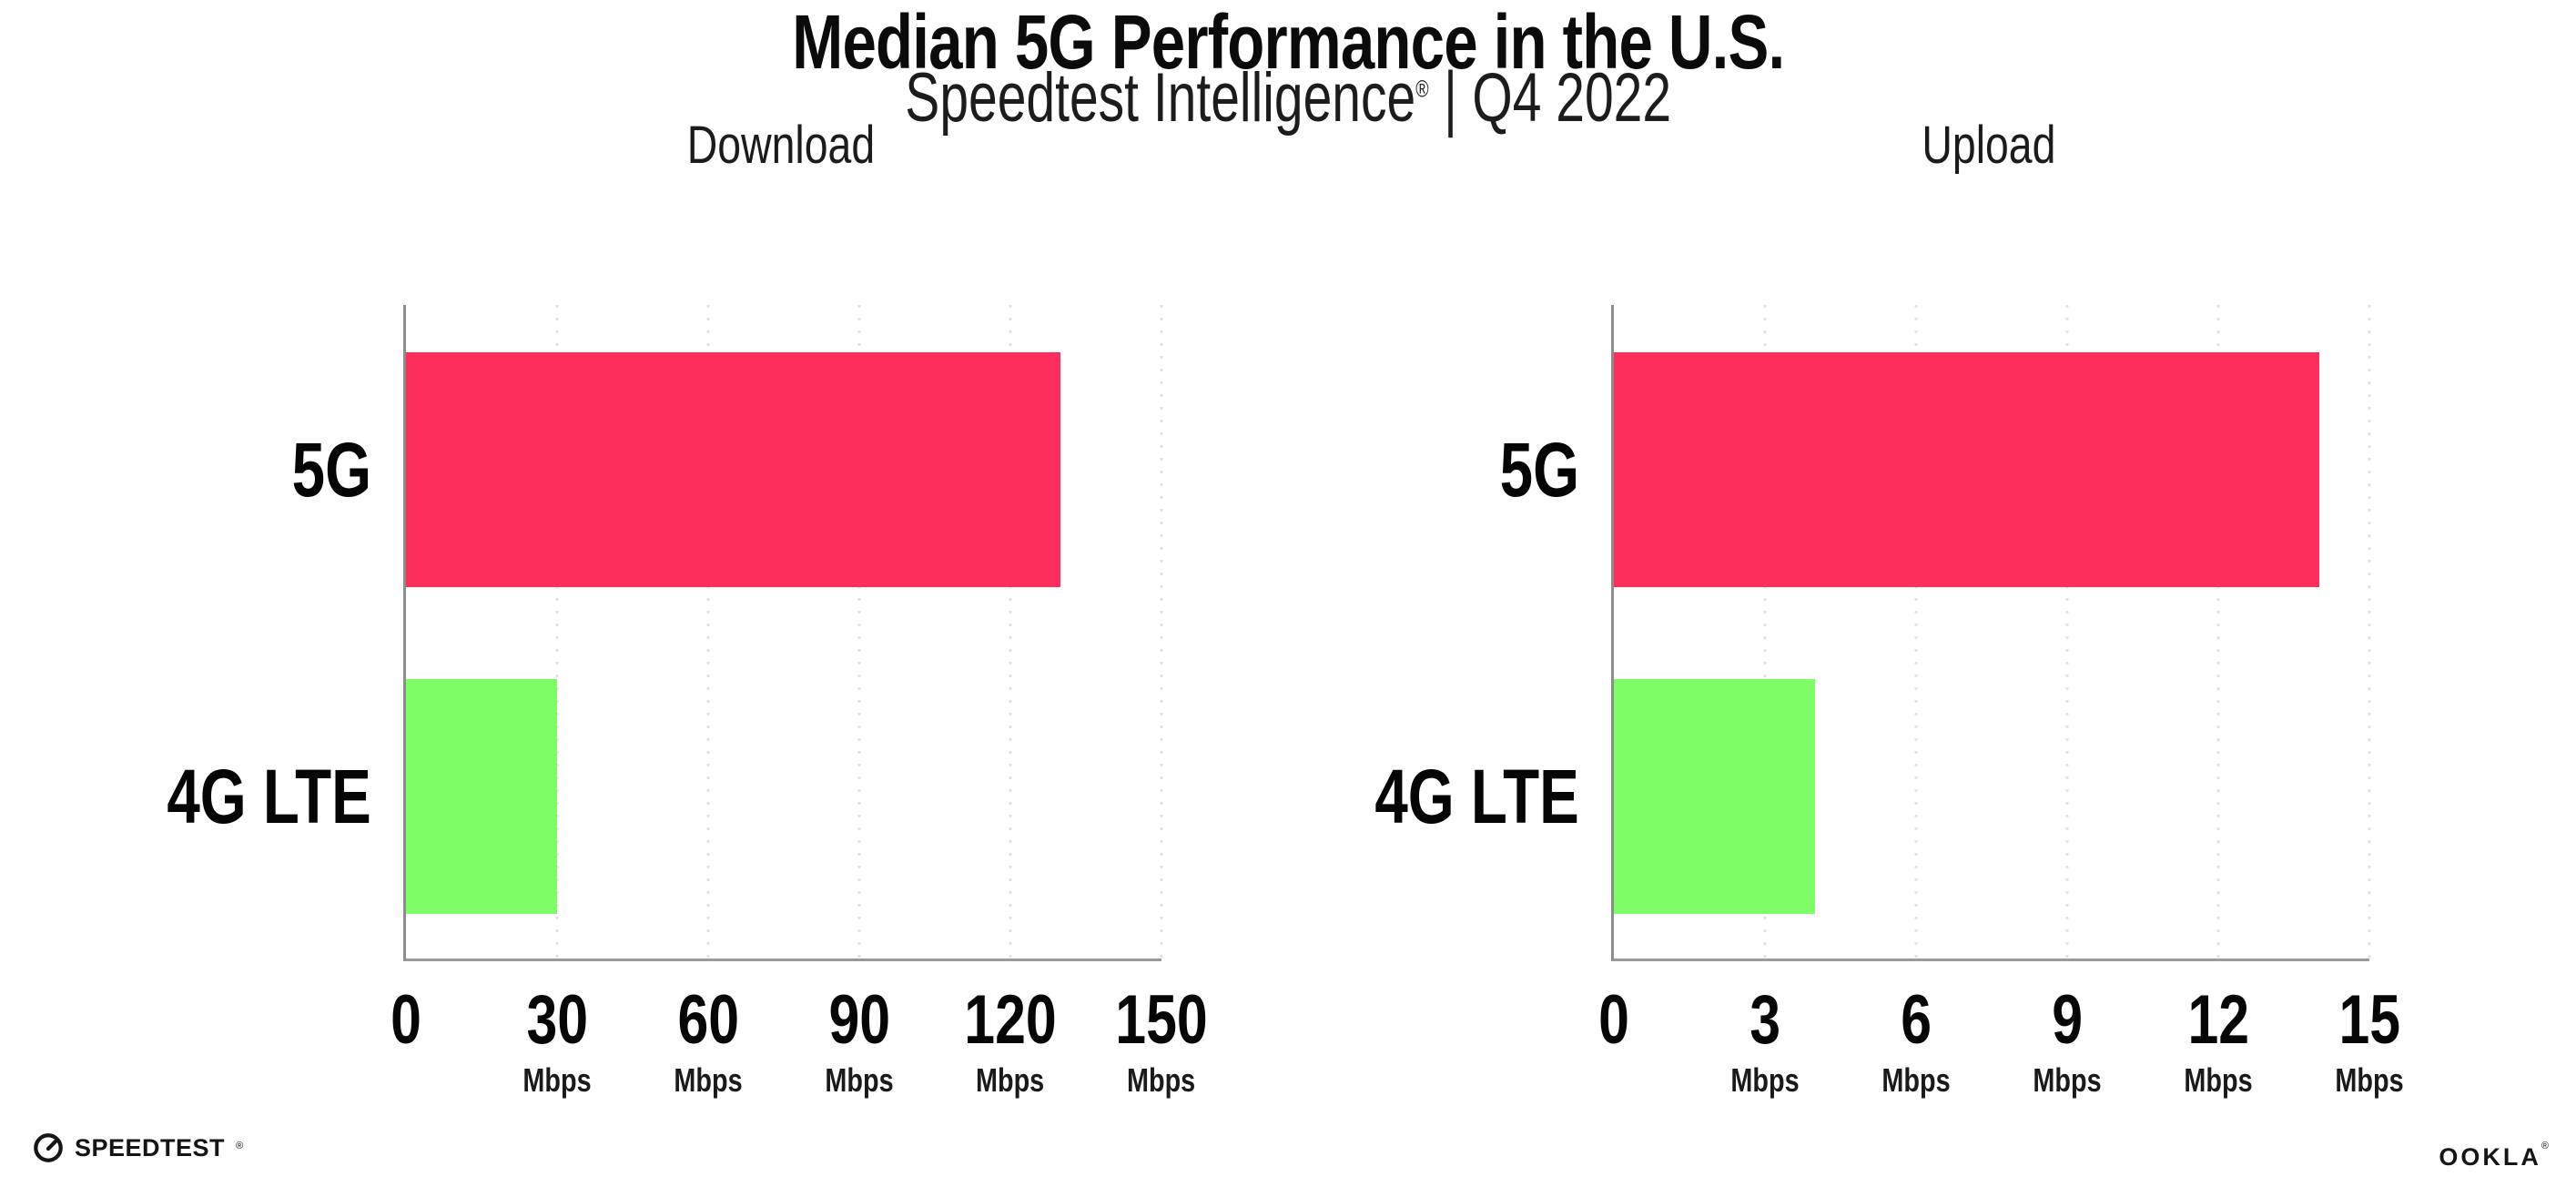 Image resolution: width=2576 pixels, height=1197 pixels. What do you see at coordinates (1161, 1020) in the screenshot?
I see `x-tick-value: 150` at bounding box center [1161, 1020].